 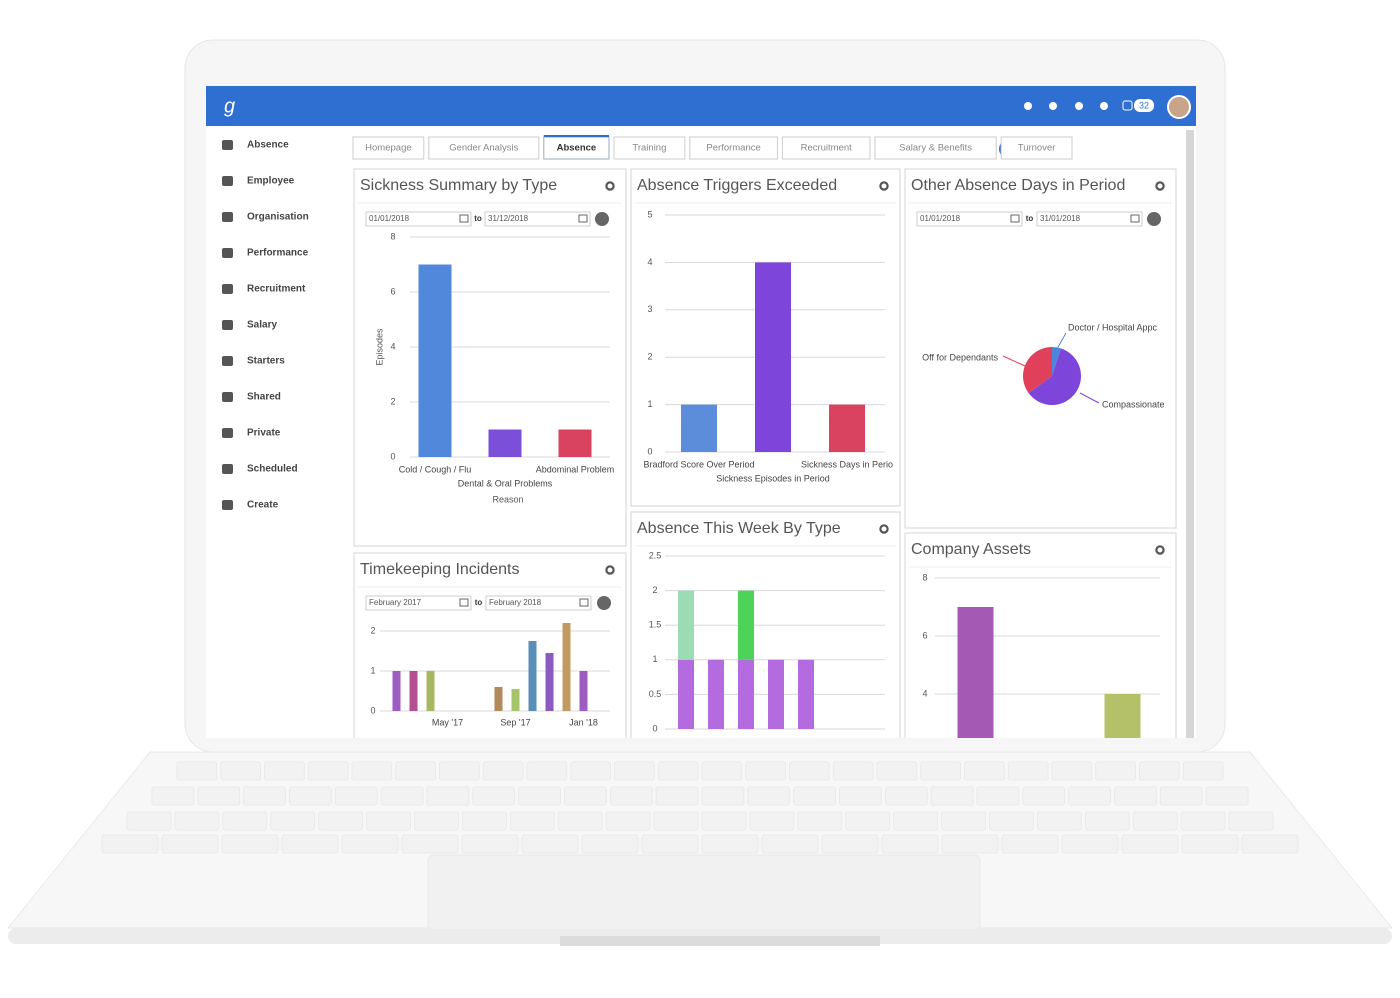 I want to click on nav-item: Organisation, so click(x=278, y=217).